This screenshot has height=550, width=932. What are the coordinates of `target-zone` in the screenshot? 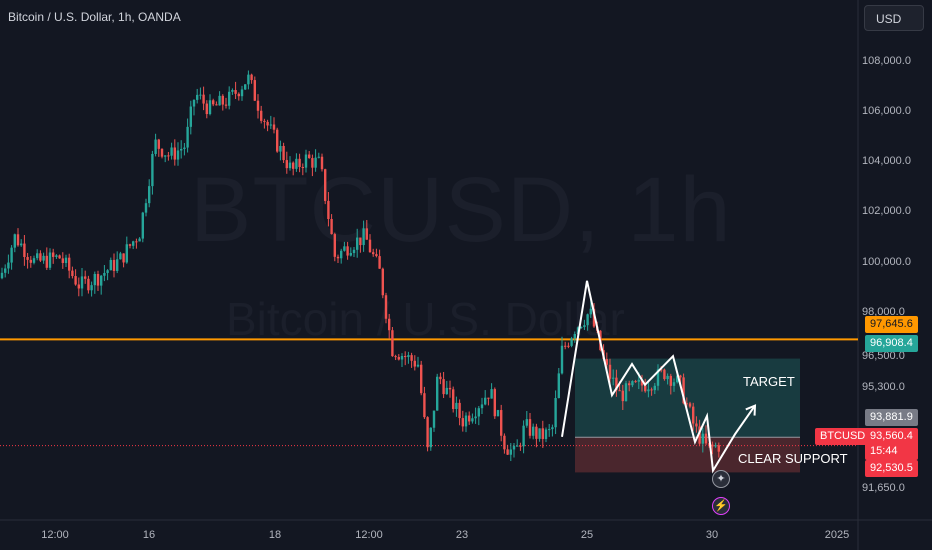 It's located at (687, 398).